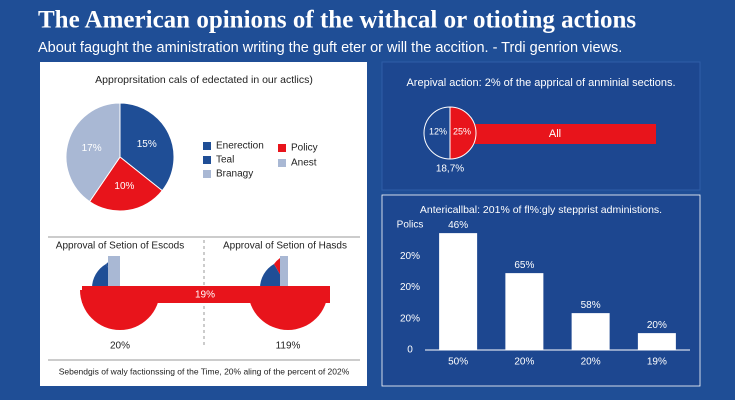 Image resolution: width=735 pixels, height=400 pixels. Describe the element at coordinates (591, 305) in the screenshot. I see `bar-annotation: 58%` at that location.